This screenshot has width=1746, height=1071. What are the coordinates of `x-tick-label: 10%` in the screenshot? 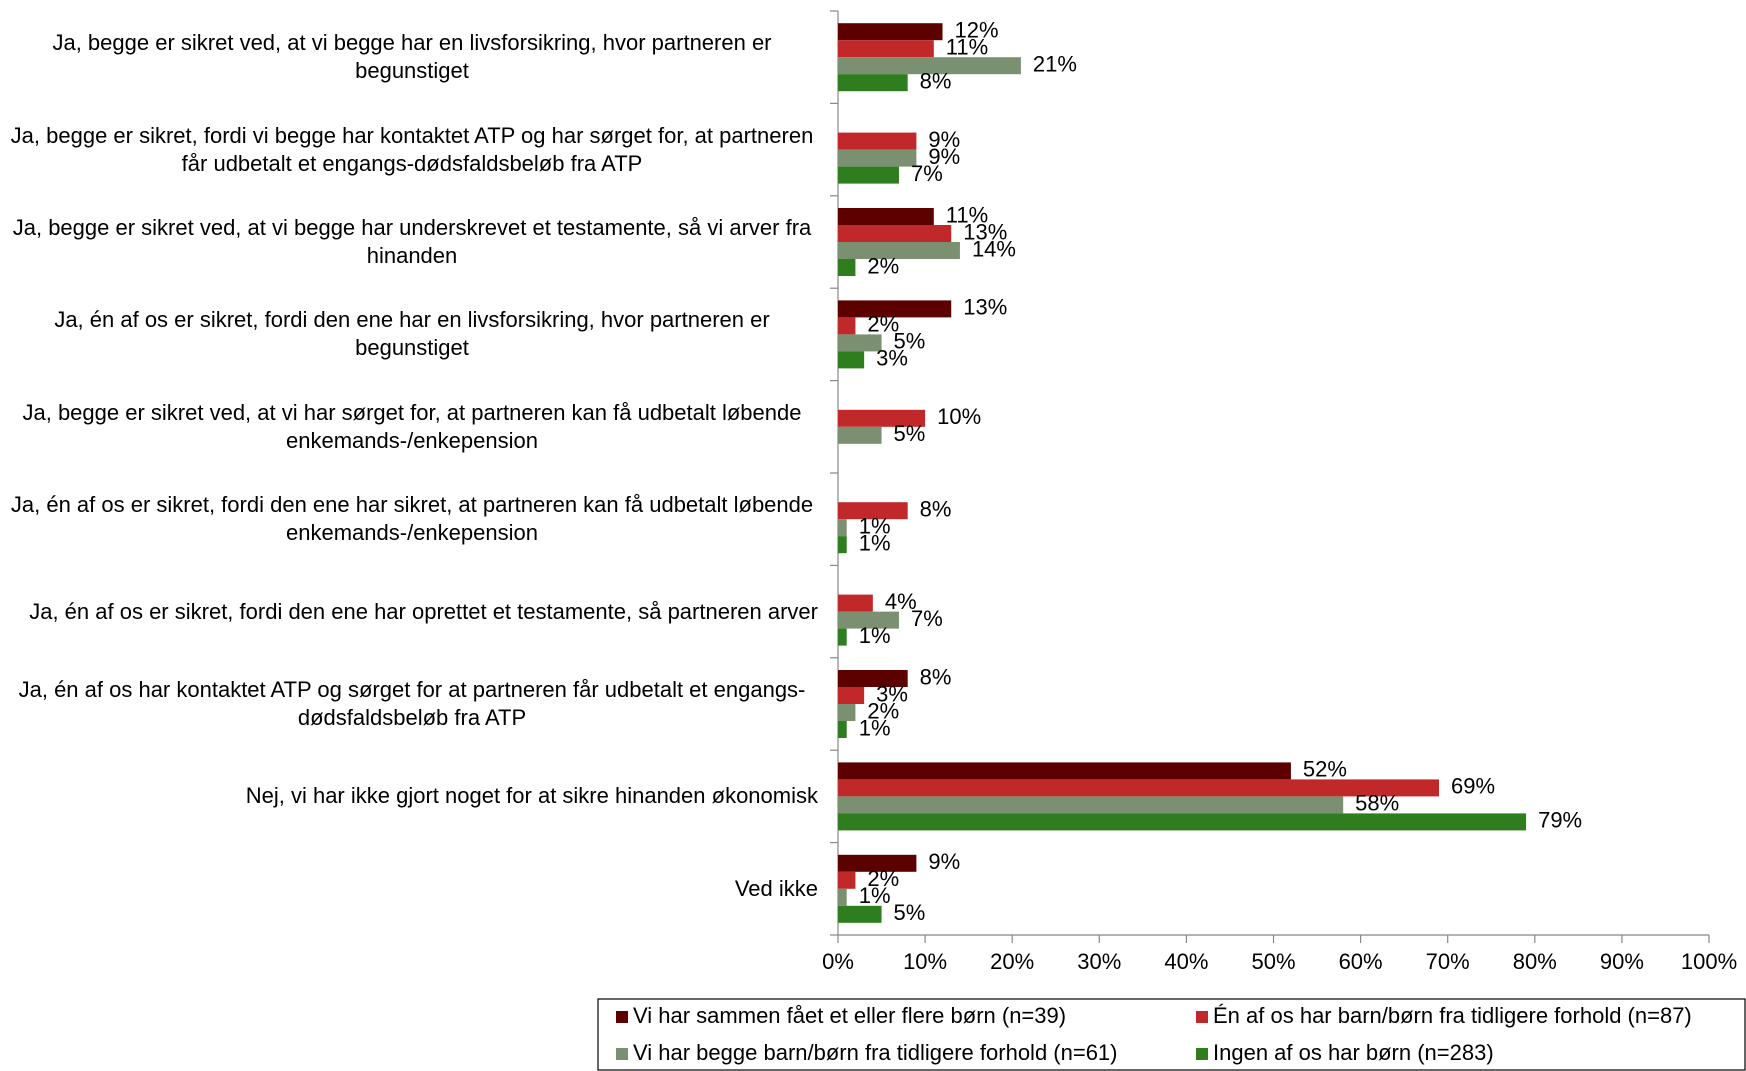 It's located at (925, 961).